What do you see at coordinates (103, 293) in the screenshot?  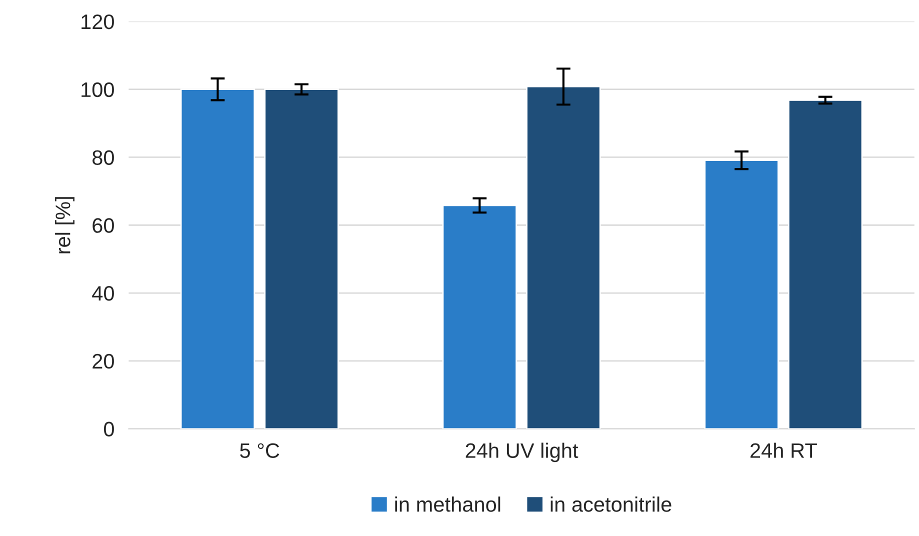 I see `y-tick-label: 40` at bounding box center [103, 293].